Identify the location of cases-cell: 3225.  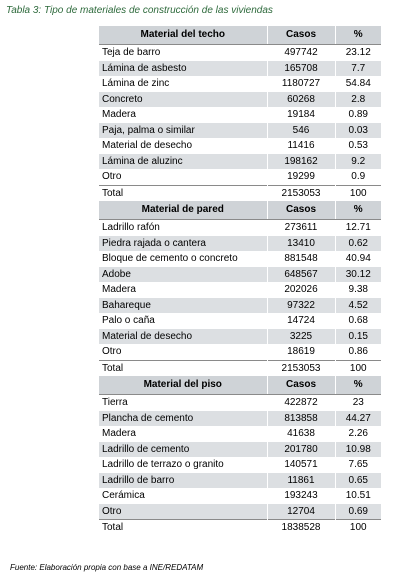
(300, 336).